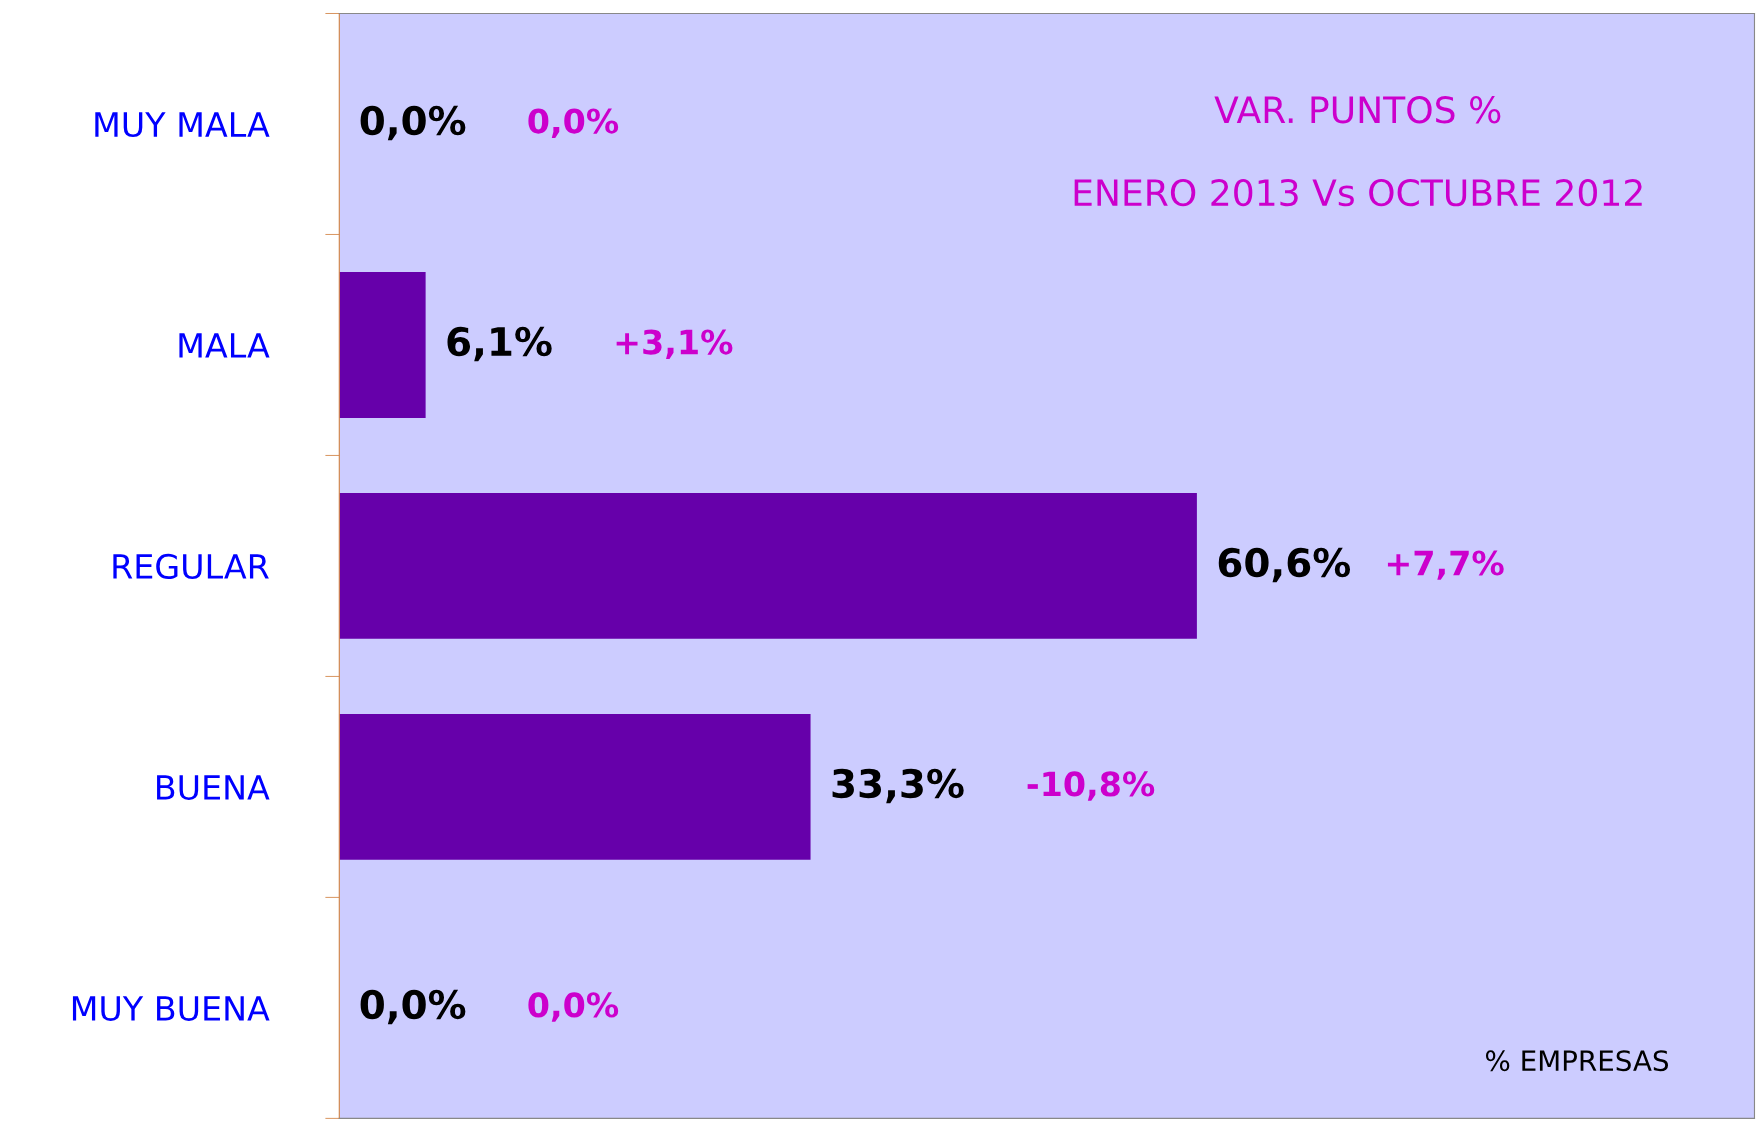  What do you see at coordinates (191, 566) in the screenshot?
I see `y-tick-label: REGULAR` at bounding box center [191, 566].